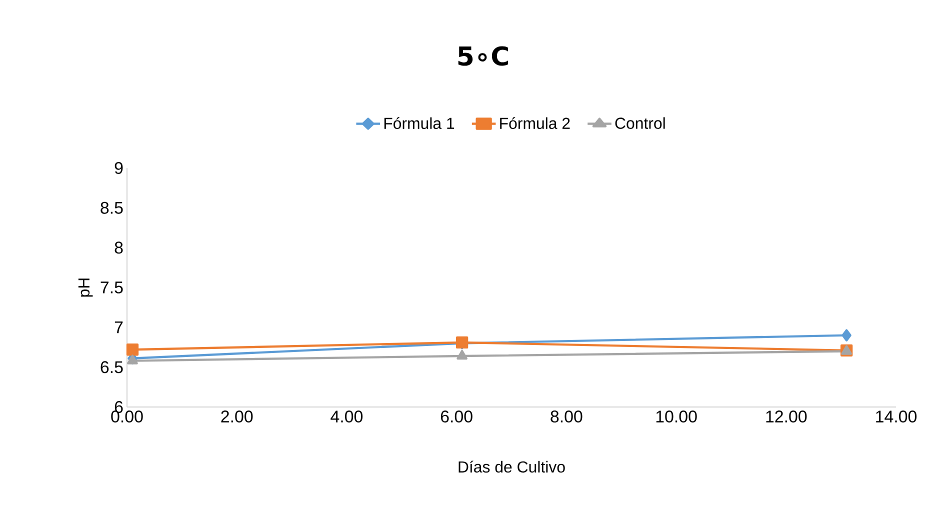 The height and width of the screenshot is (511, 952). Describe the element at coordinates (346, 416) in the screenshot. I see `x-tick-label: 4.00` at that location.